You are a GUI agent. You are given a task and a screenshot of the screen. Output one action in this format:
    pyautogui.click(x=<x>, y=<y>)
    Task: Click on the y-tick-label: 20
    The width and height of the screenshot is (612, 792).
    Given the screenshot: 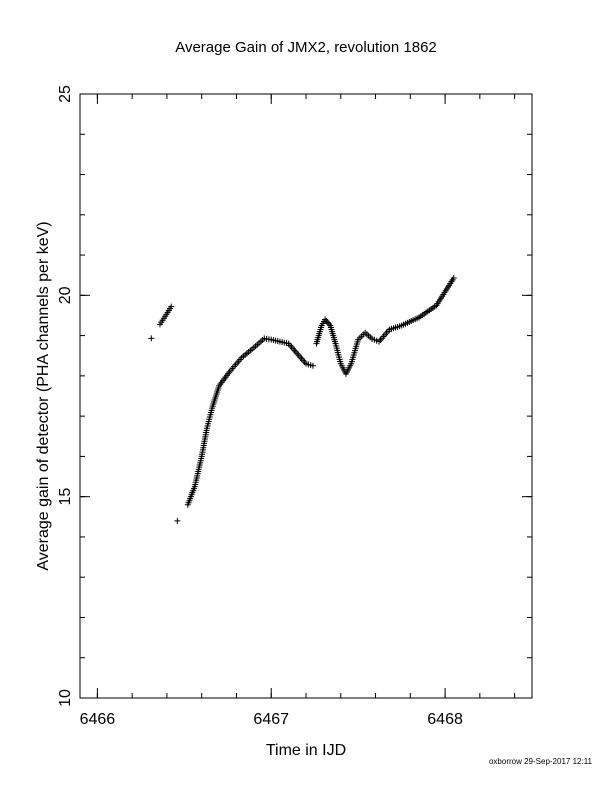 What is the action you would take?
    pyautogui.click(x=65, y=295)
    